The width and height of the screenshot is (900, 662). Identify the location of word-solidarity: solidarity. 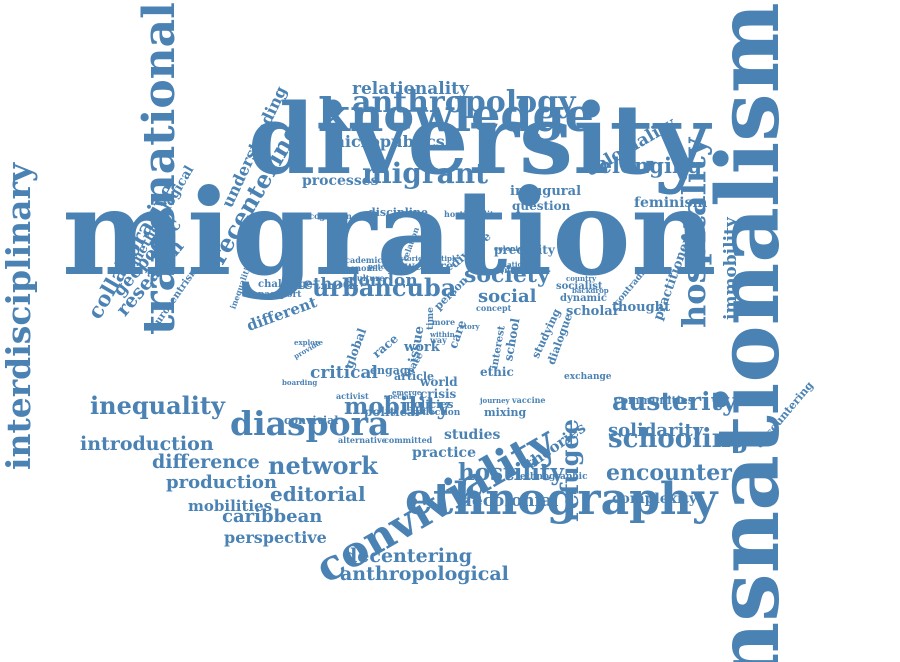
(655, 431).